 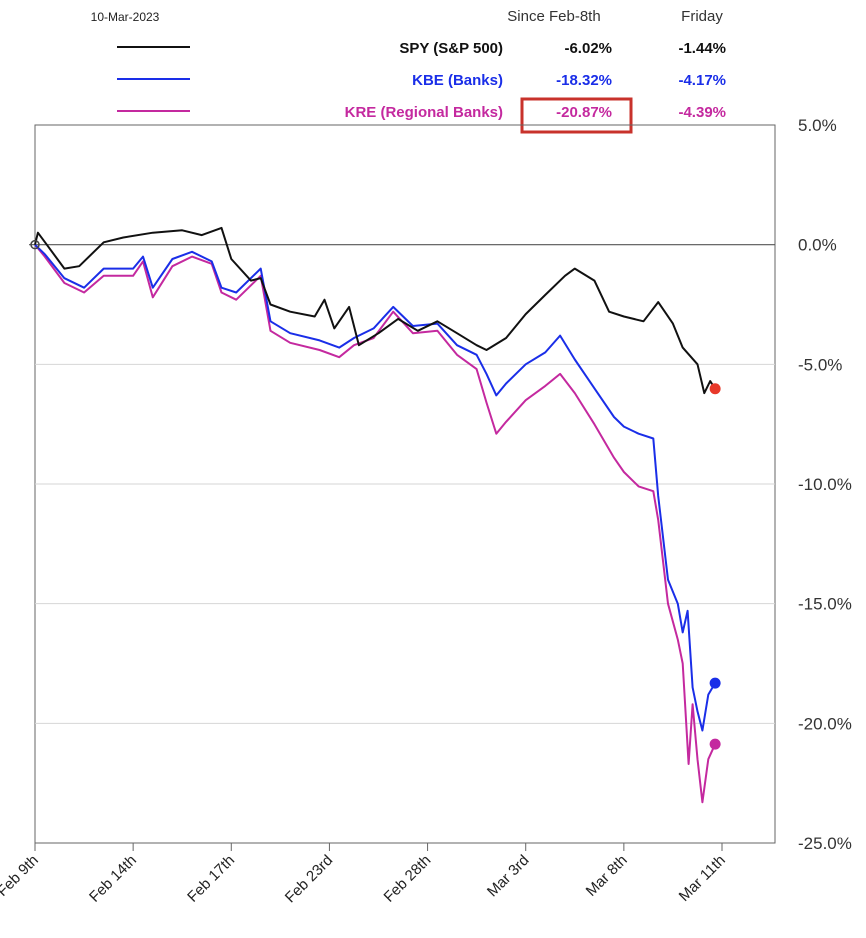 What do you see at coordinates (508, 876) in the screenshot?
I see `x-tick-label: Mar 3rd` at bounding box center [508, 876].